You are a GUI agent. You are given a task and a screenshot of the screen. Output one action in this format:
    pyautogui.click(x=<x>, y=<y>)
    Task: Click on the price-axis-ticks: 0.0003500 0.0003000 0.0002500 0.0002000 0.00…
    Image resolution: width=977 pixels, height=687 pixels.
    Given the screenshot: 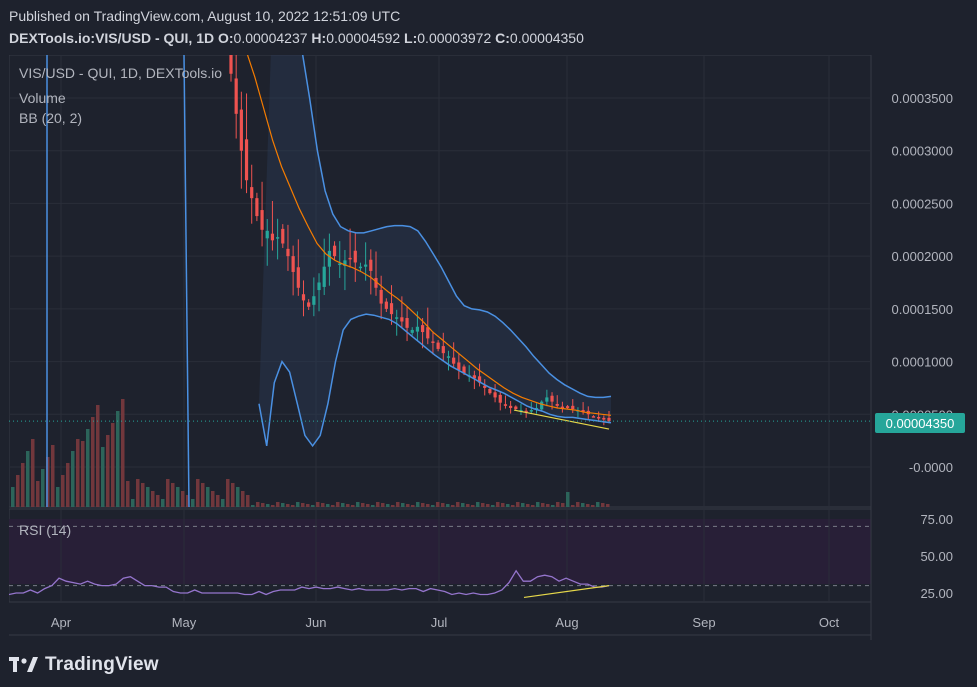 What is the action you would take?
    pyautogui.click(x=922, y=346)
    